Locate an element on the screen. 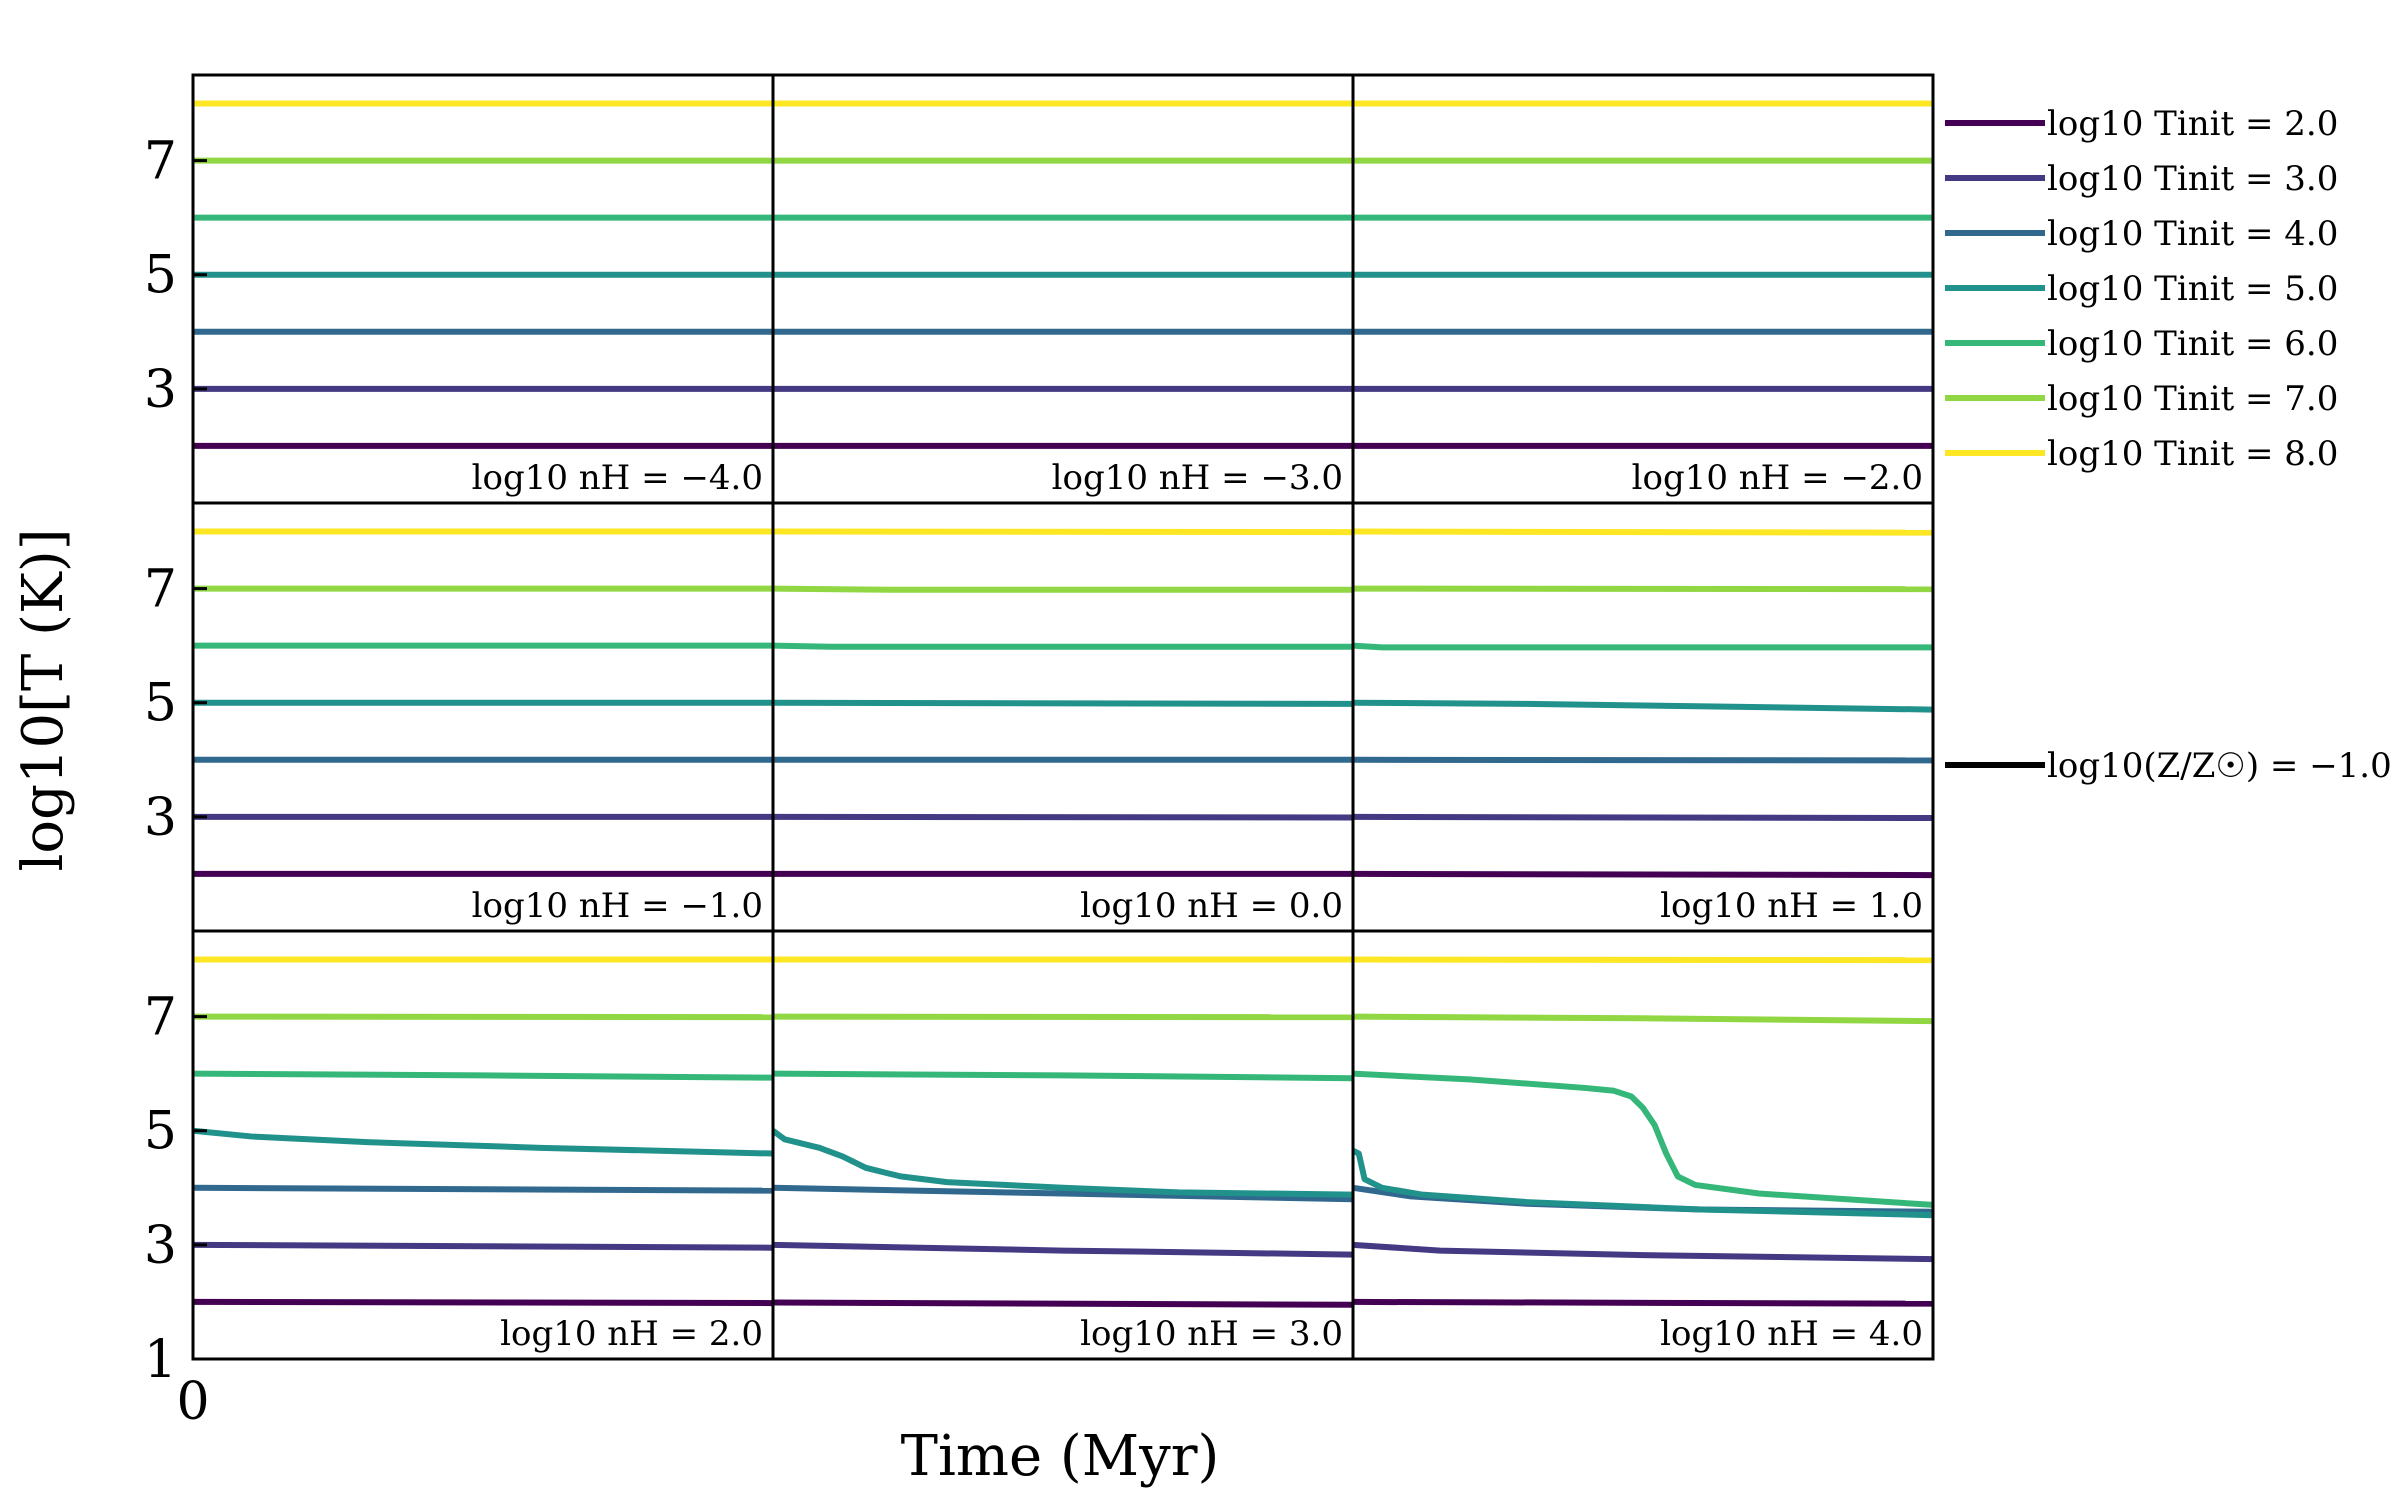 This screenshot has width=2400, height=1500. panel-label: log10 nH = 3.0 is located at coordinates (1211, 1334).